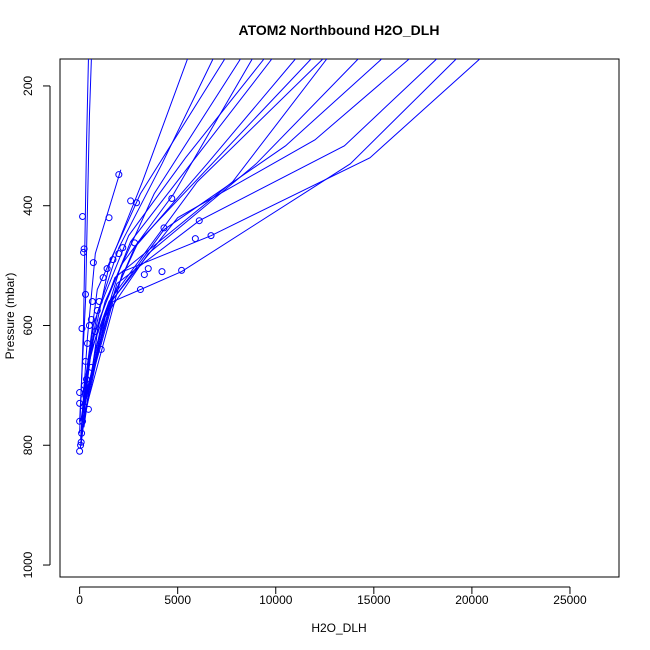  What do you see at coordinates (28, 86) in the screenshot?
I see `y-tick-label: 200` at bounding box center [28, 86].